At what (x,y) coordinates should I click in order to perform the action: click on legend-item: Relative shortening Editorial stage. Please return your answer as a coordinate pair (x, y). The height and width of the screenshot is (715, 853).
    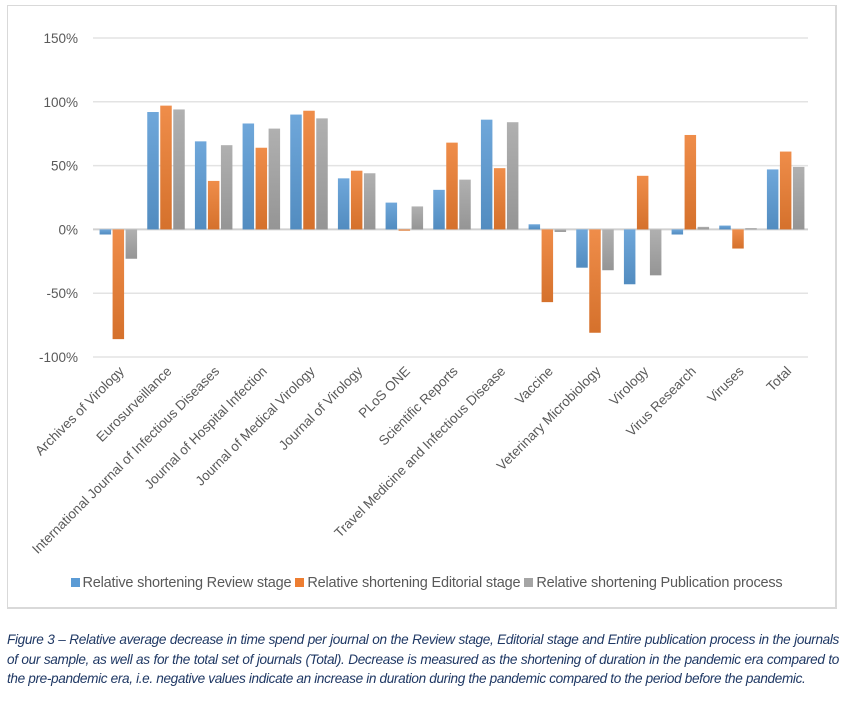
    Looking at the image, I should click on (408, 583).